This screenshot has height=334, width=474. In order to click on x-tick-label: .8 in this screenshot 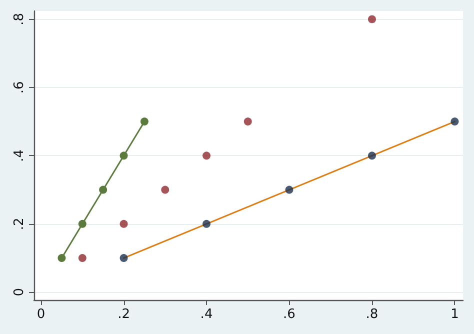, I will do `click(372, 314)`.